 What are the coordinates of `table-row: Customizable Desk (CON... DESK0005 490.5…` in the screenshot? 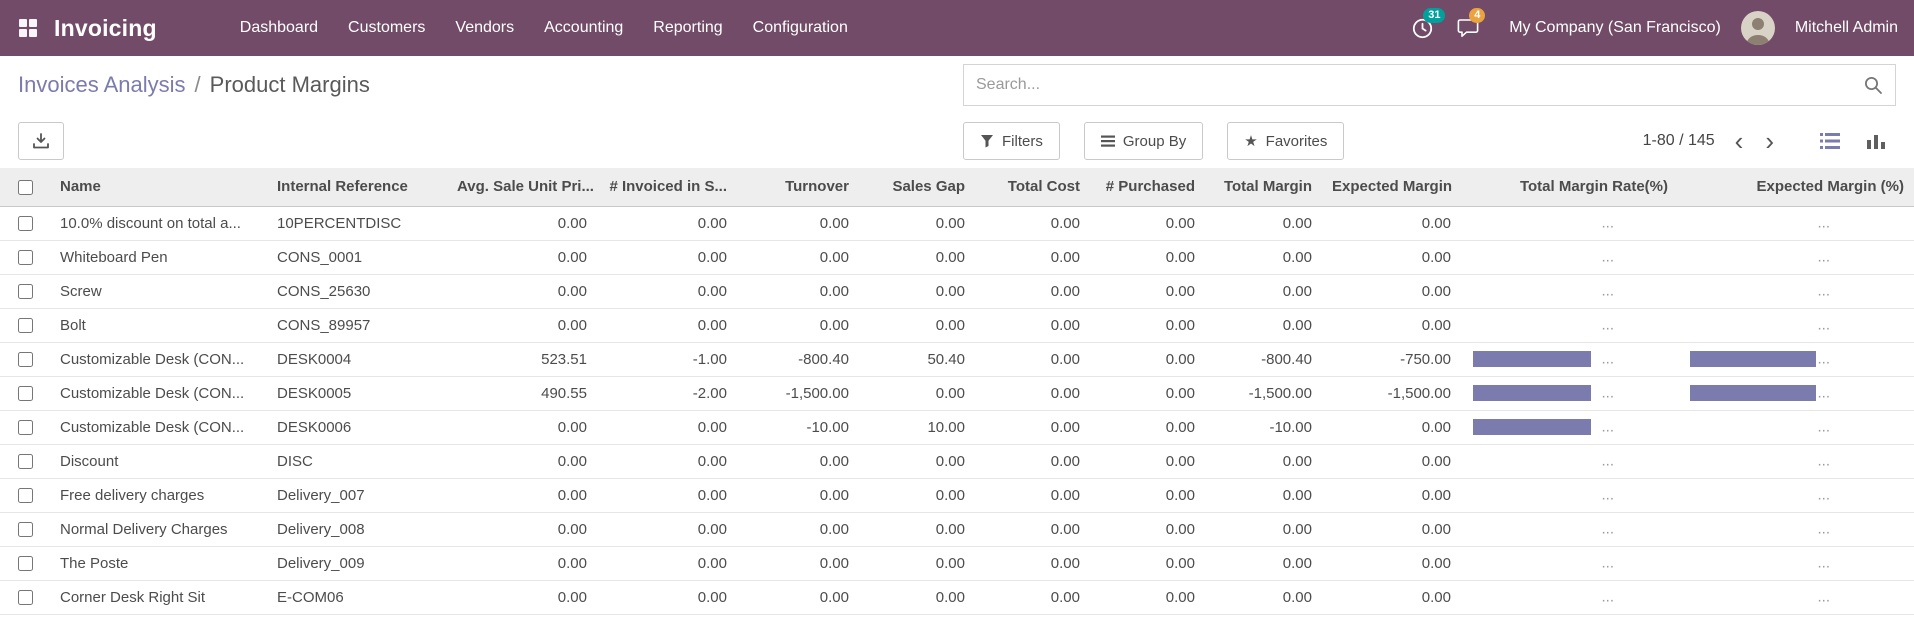 It's located at (957, 393).